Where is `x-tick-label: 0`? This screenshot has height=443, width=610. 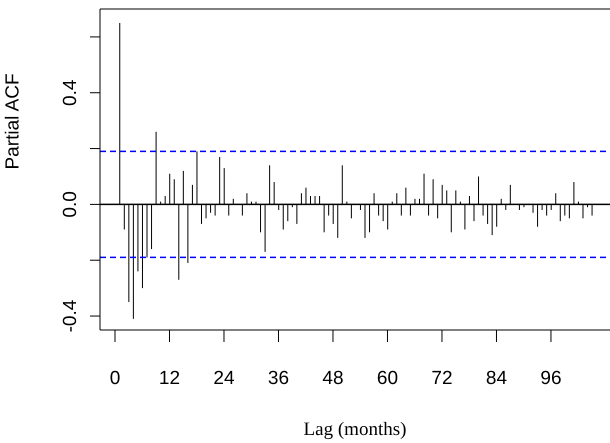
x-tick-label: 0 is located at coordinates (115, 378).